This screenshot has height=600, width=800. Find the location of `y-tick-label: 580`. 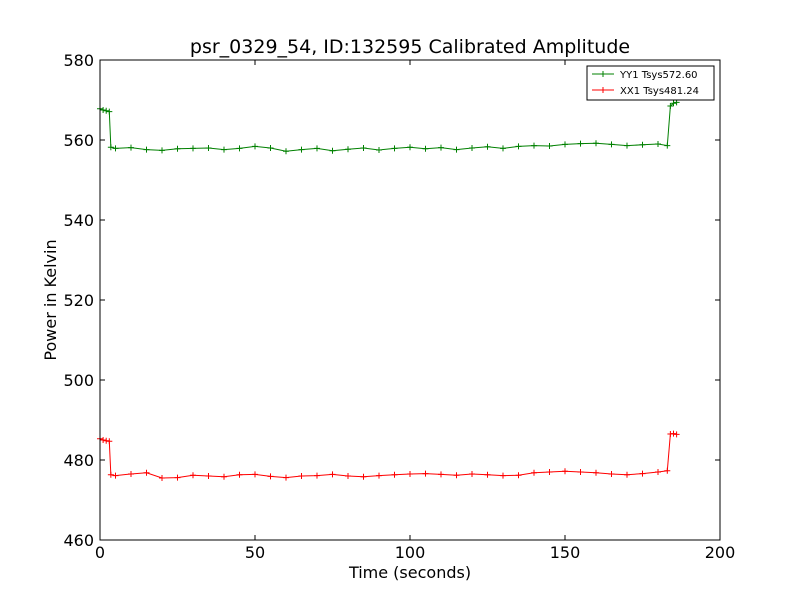

y-tick-label: 580 is located at coordinates (78, 60).